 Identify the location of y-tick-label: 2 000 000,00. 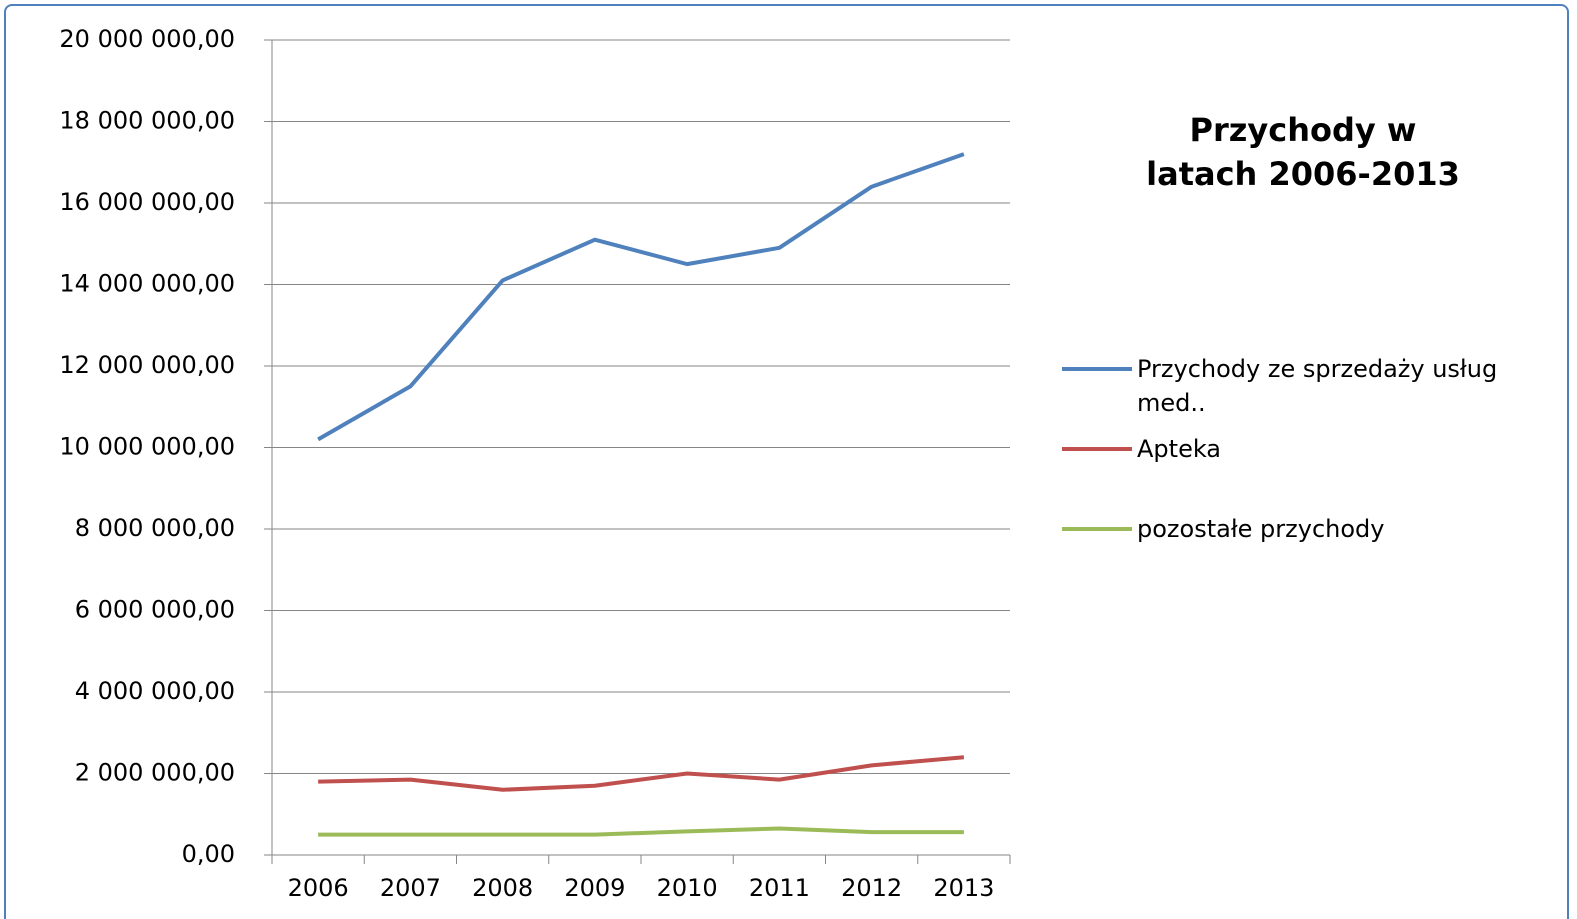
(155, 773).